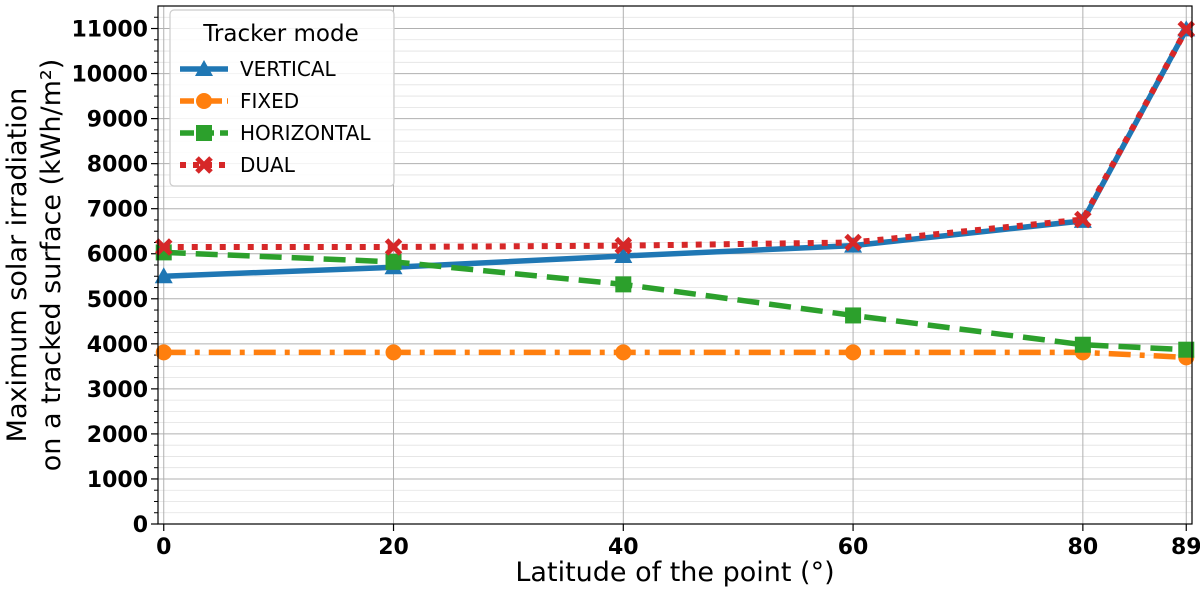 This screenshot has width=1200, height=589. Describe the element at coordinates (305, 133) in the screenshot. I see `legend-label: HORIZONTAL` at that location.